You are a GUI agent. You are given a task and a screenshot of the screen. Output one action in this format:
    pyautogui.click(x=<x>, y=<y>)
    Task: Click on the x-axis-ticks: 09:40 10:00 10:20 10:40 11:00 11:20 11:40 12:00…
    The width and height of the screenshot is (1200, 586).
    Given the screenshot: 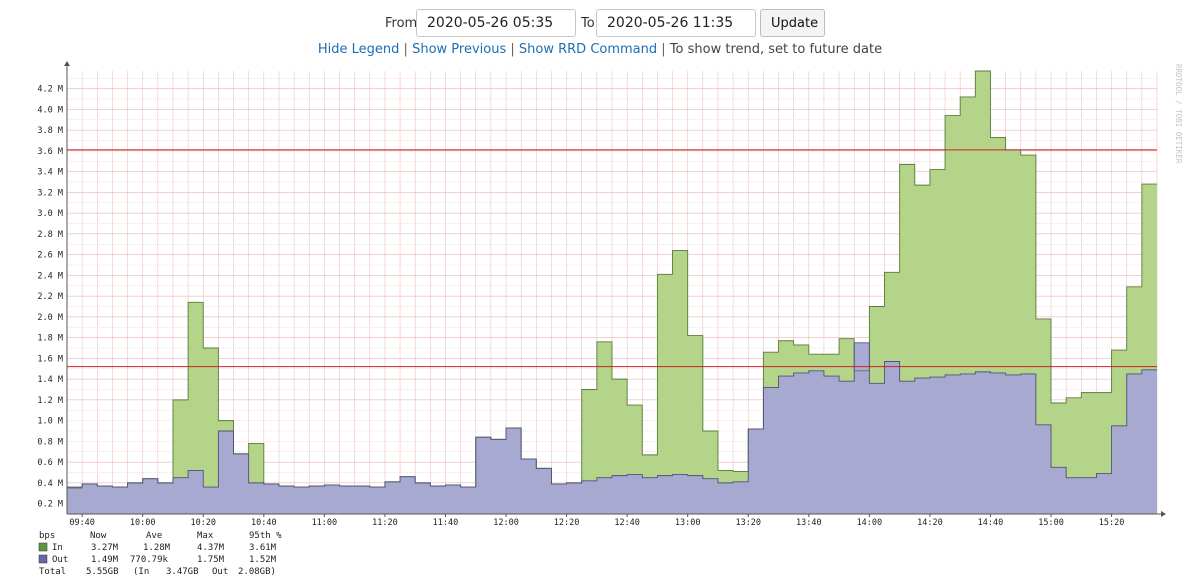 What is the action you would take?
    pyautogui.click(x=596, y=521)
    